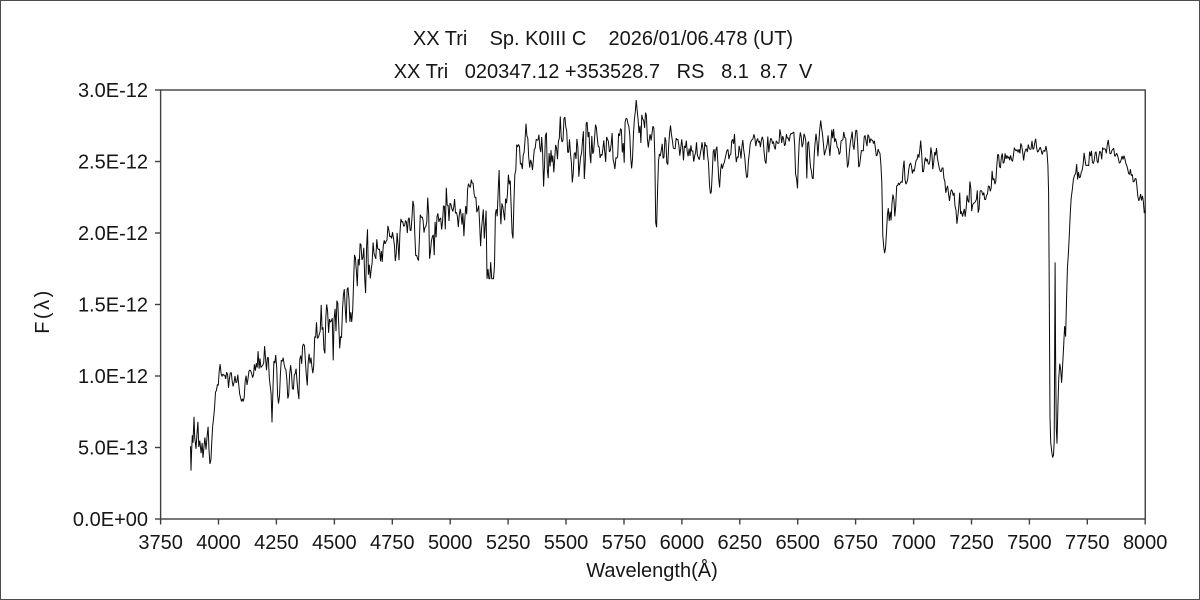  What do you see at coordinates (652, 570) in the screenshot?
I see `svg-text: Wavelength(Å)` at bounding box center [652, 570].